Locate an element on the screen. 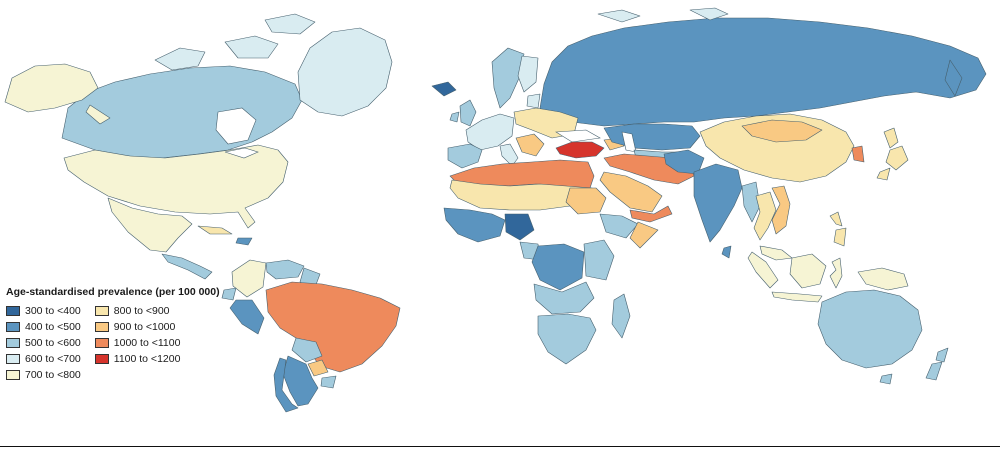 The height and width of the screenshot is (459, 1000). region-venezuela is located at coordinates (285, 269).